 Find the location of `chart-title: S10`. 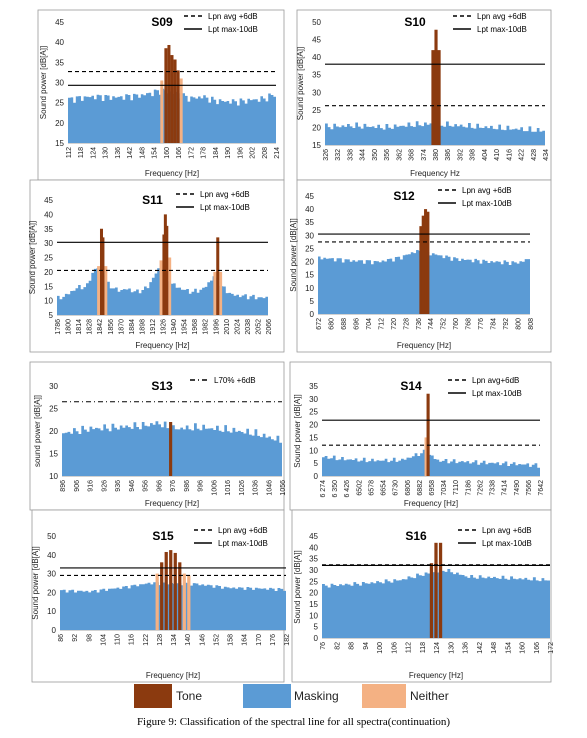

chart-title: S10 is located at coordinates (415, 22).